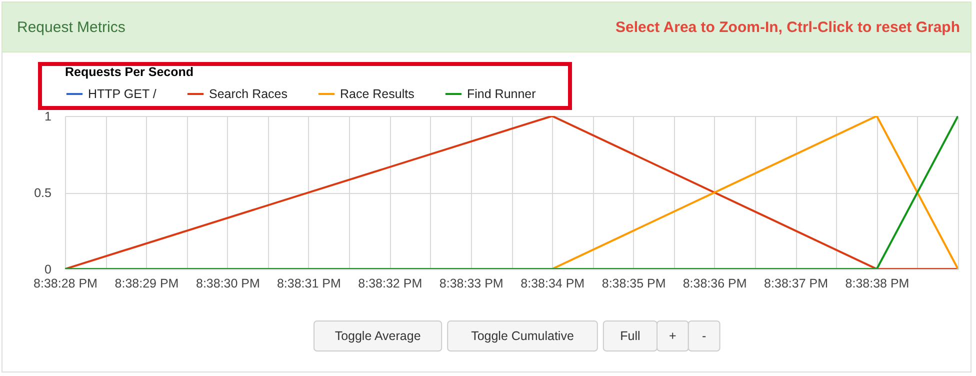  What do you see at coordinates (552, 283) in the screenshot?
I see `x-tick-label: 8:38:34 PM` at bounding box center [552, 283].